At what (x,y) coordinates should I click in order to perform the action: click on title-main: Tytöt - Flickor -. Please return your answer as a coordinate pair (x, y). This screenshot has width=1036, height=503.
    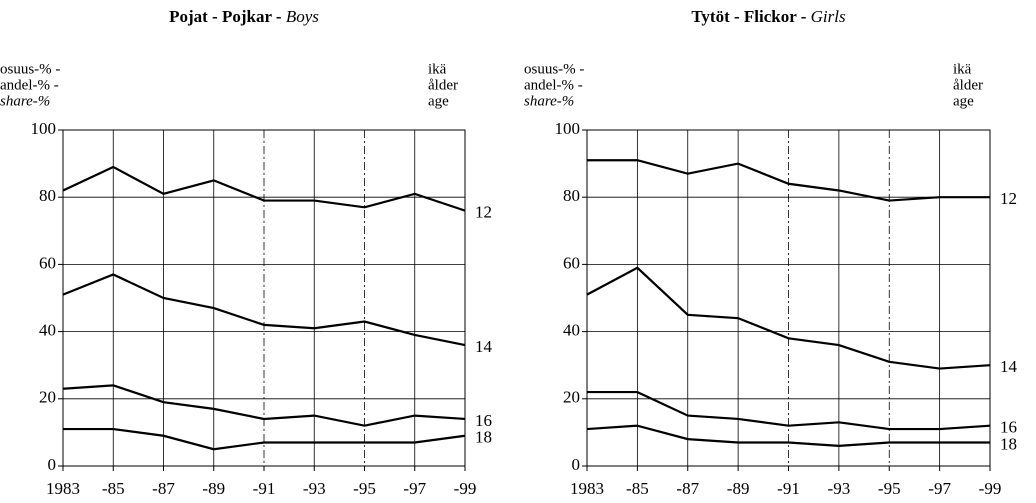
    Looking at the image, I should click on (748, 16).